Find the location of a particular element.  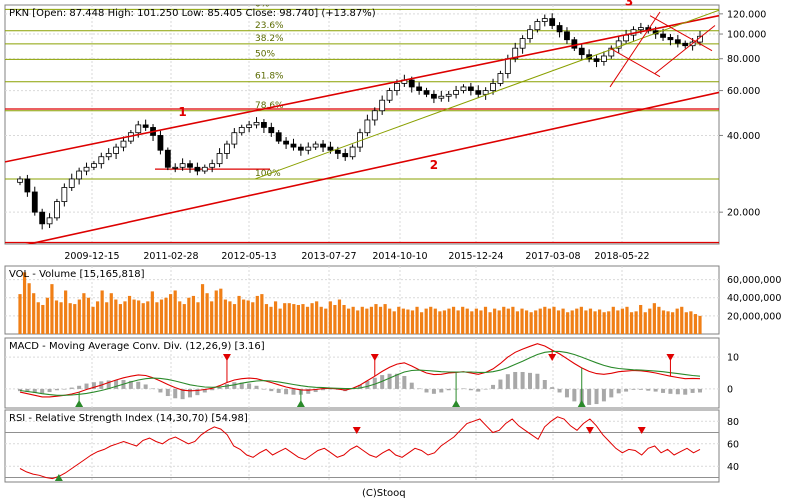

x-tick-label: 2014-10-10 is located at coordinates (399, 256).